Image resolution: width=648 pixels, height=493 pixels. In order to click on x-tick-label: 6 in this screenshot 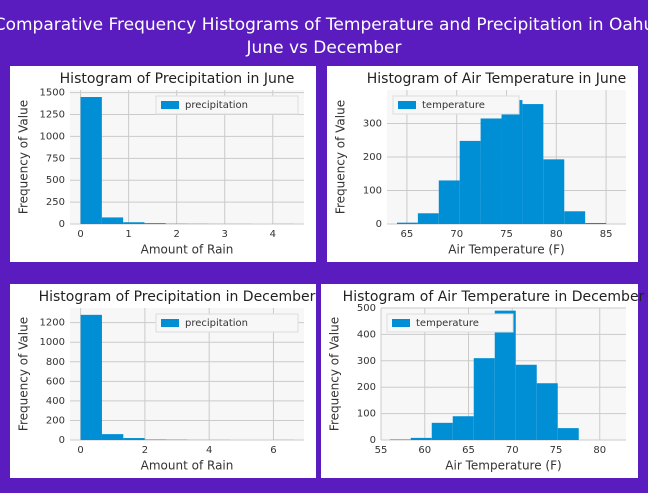, I will do `click(273, 450)`.